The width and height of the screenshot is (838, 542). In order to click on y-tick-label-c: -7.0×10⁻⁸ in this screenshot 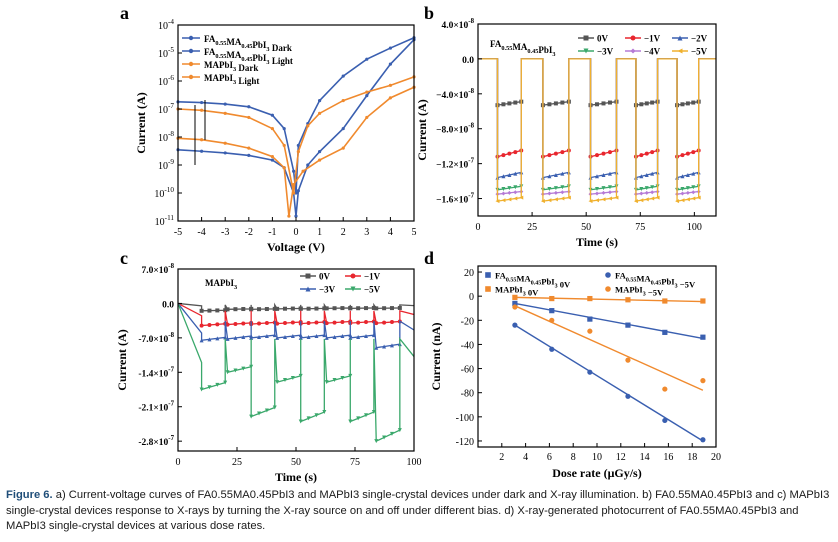, I will do `click(156, 338)`.